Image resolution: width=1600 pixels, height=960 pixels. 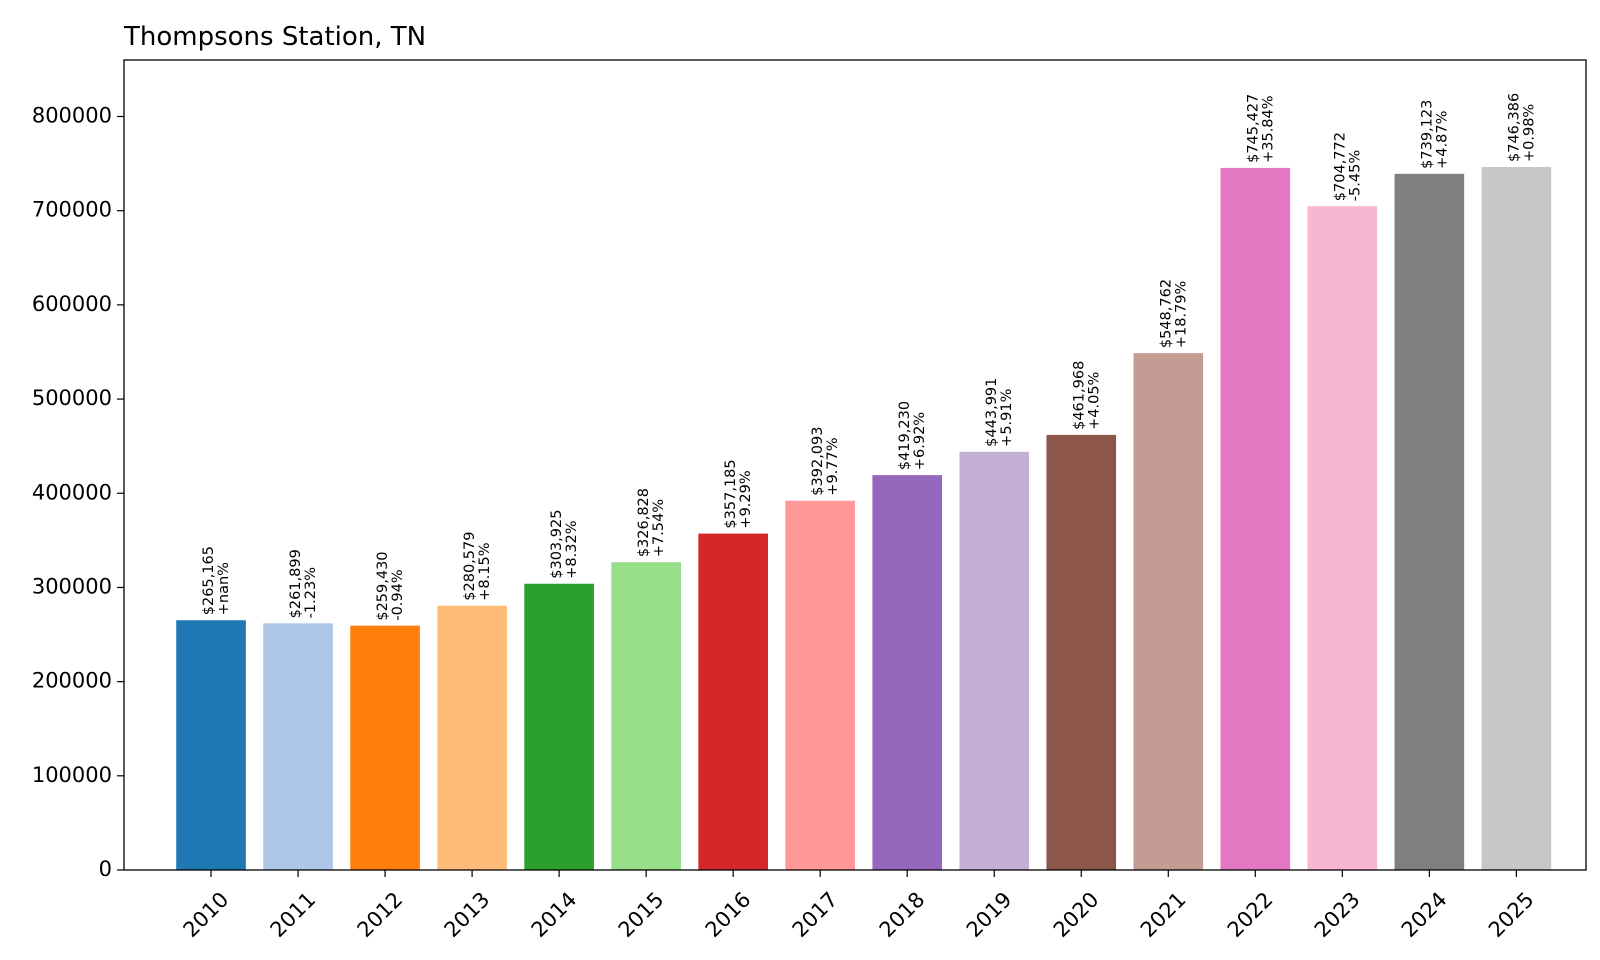 I want to click on bar-value-change: +8.32%, so click(x=572, y=550).